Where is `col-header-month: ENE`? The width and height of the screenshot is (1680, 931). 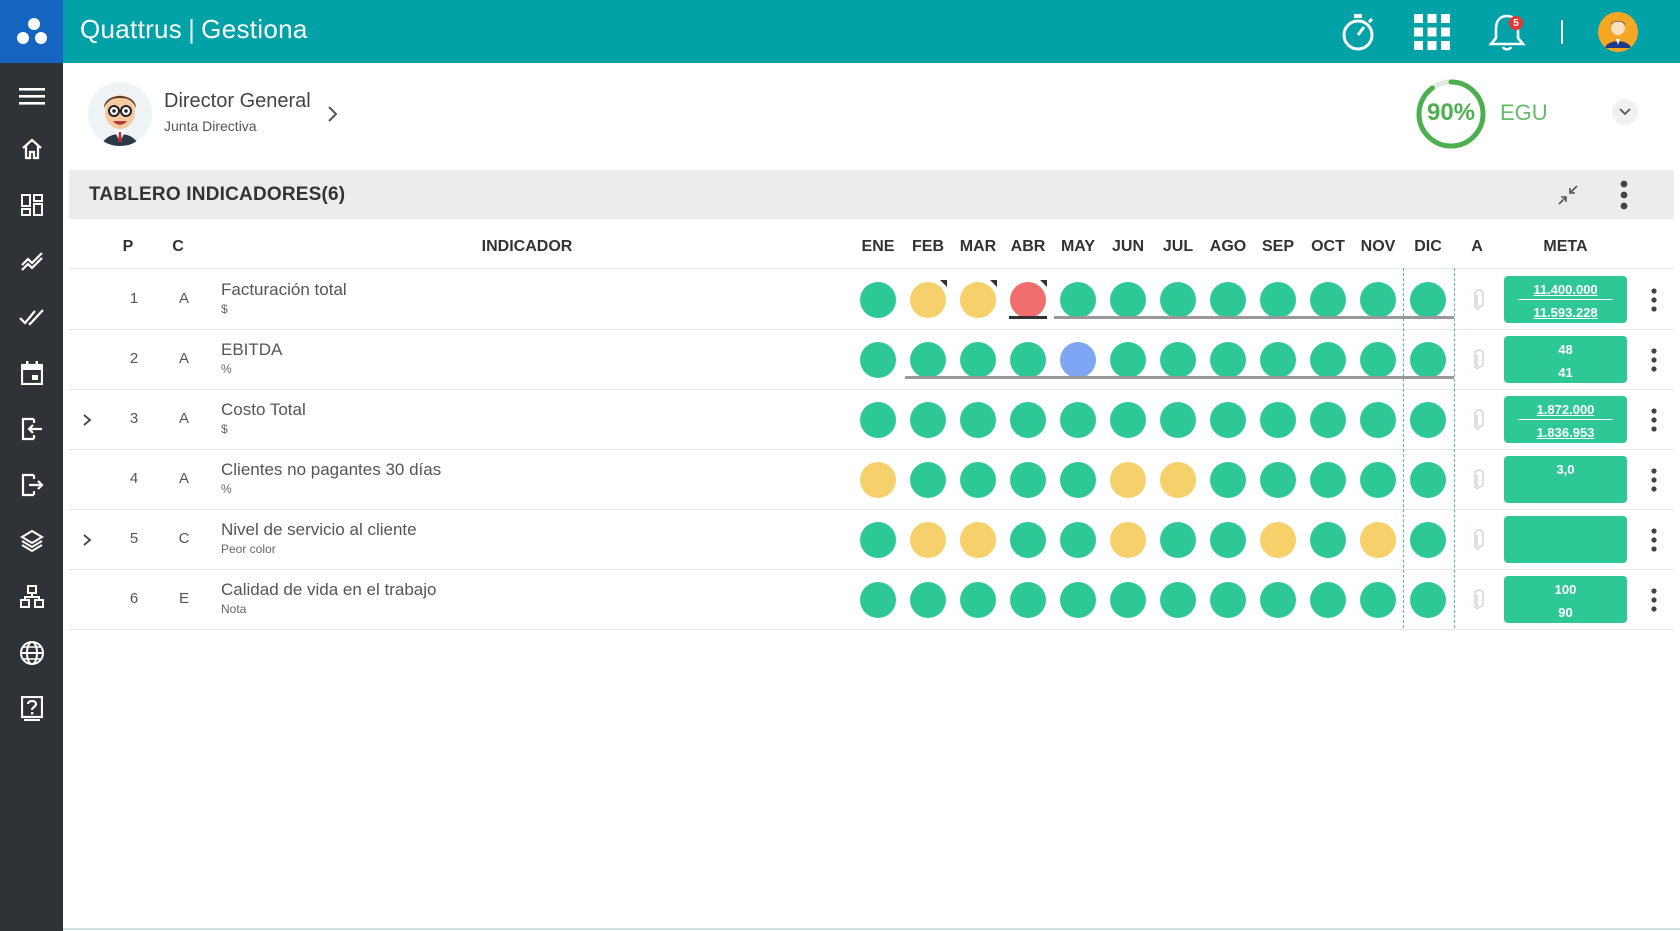 col-header-month: ENE is located at coordinates (878, 246).